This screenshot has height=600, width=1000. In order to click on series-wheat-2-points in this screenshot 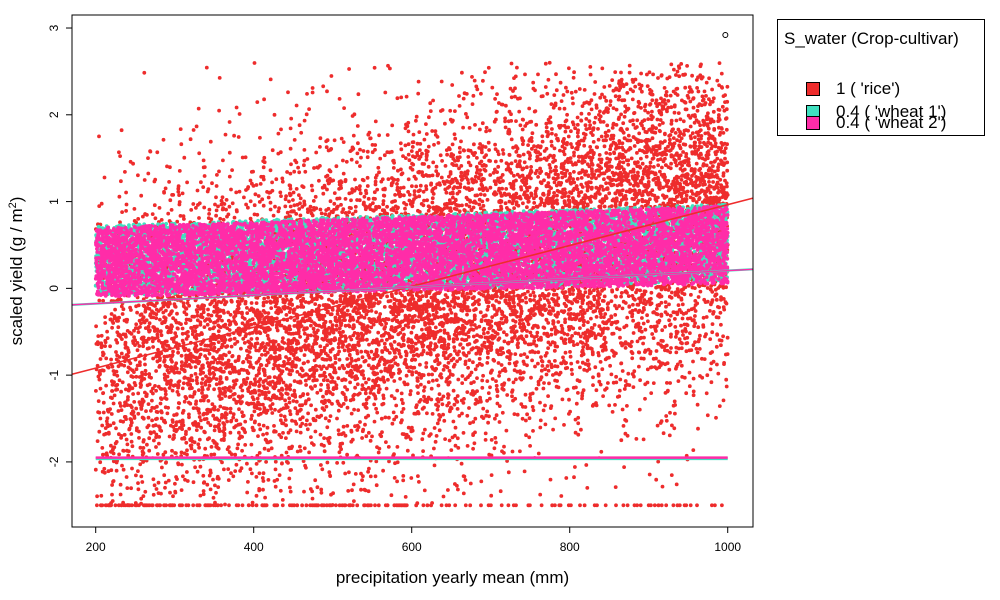, I will do `click(411, 251)`.